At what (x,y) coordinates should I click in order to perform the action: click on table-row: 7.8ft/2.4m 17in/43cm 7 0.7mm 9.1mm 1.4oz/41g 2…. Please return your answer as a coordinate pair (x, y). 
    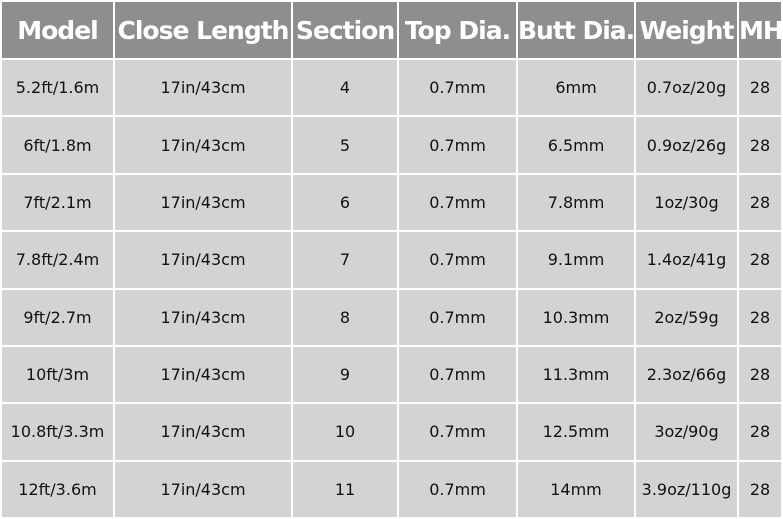
    Looking at the image, I should click on (391, 260).